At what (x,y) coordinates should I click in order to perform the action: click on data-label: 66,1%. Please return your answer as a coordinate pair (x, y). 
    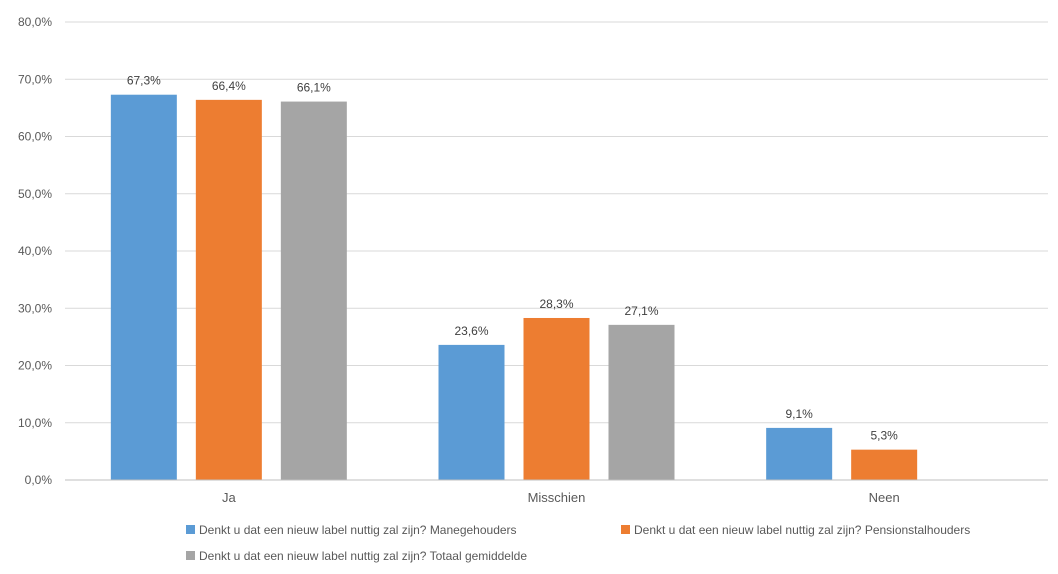
    Looking at the image, I should click on (314, 88).